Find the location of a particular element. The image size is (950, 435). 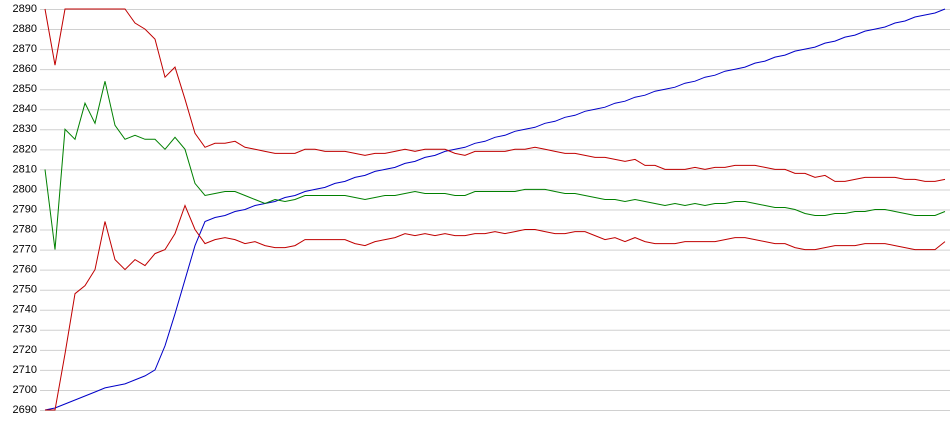

y-tick-label: 2800 is located at coordinates (25, 189).